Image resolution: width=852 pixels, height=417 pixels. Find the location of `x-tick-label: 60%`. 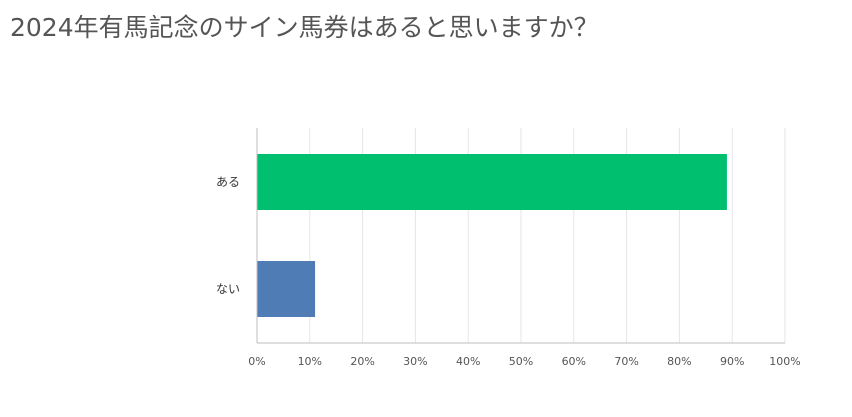

x-tick-label: 60% is located at coordinates (574, 361).